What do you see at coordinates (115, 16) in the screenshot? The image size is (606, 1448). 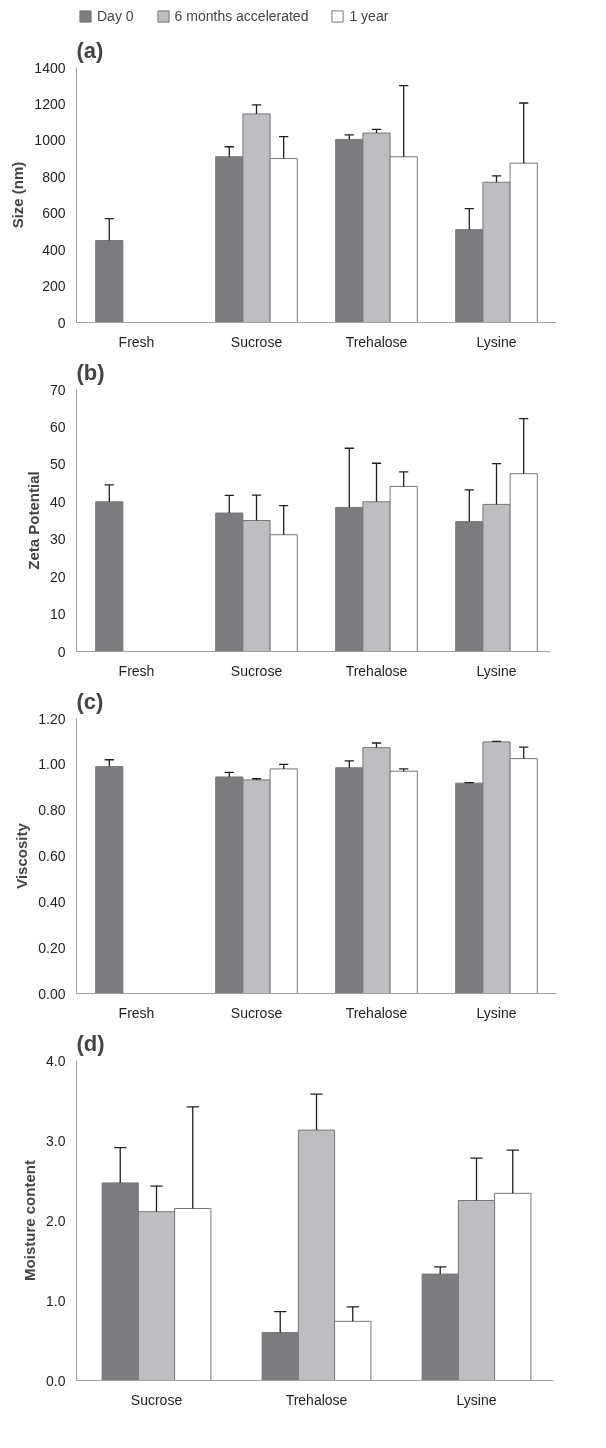 I see `legend-label: Day 0` at bounding box center [115, 16].